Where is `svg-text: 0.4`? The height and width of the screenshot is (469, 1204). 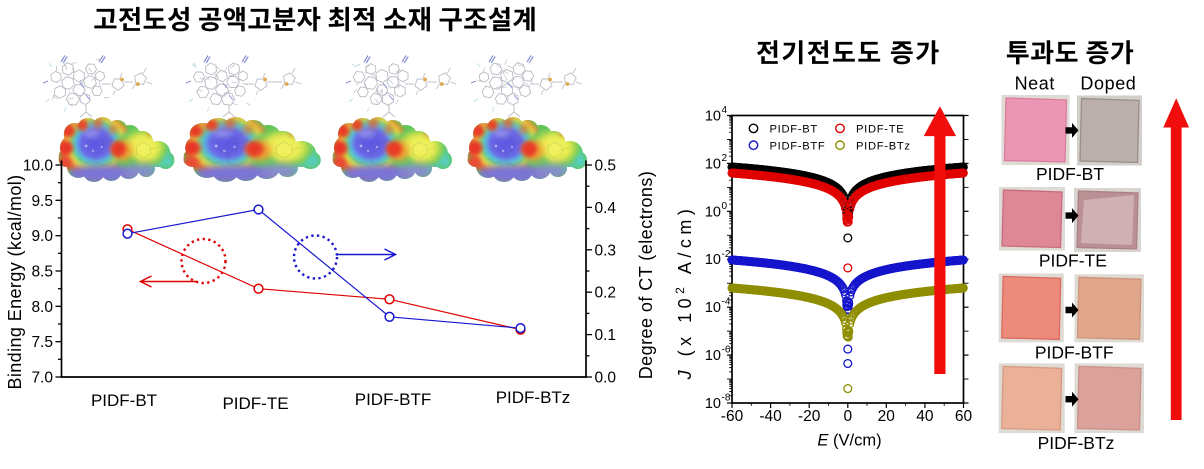
svg-text: 0.4 is located at coordinates (606, 208).